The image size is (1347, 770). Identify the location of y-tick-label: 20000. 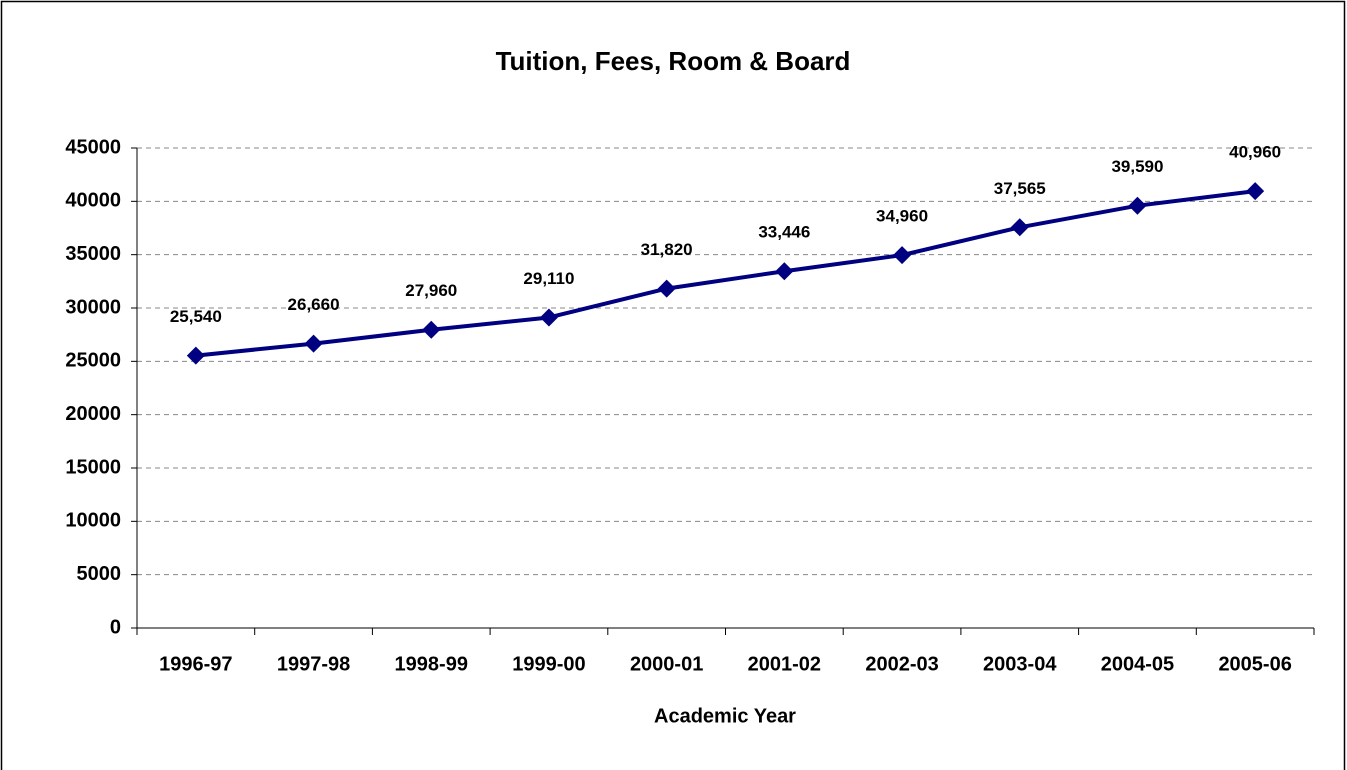
(93, 414).